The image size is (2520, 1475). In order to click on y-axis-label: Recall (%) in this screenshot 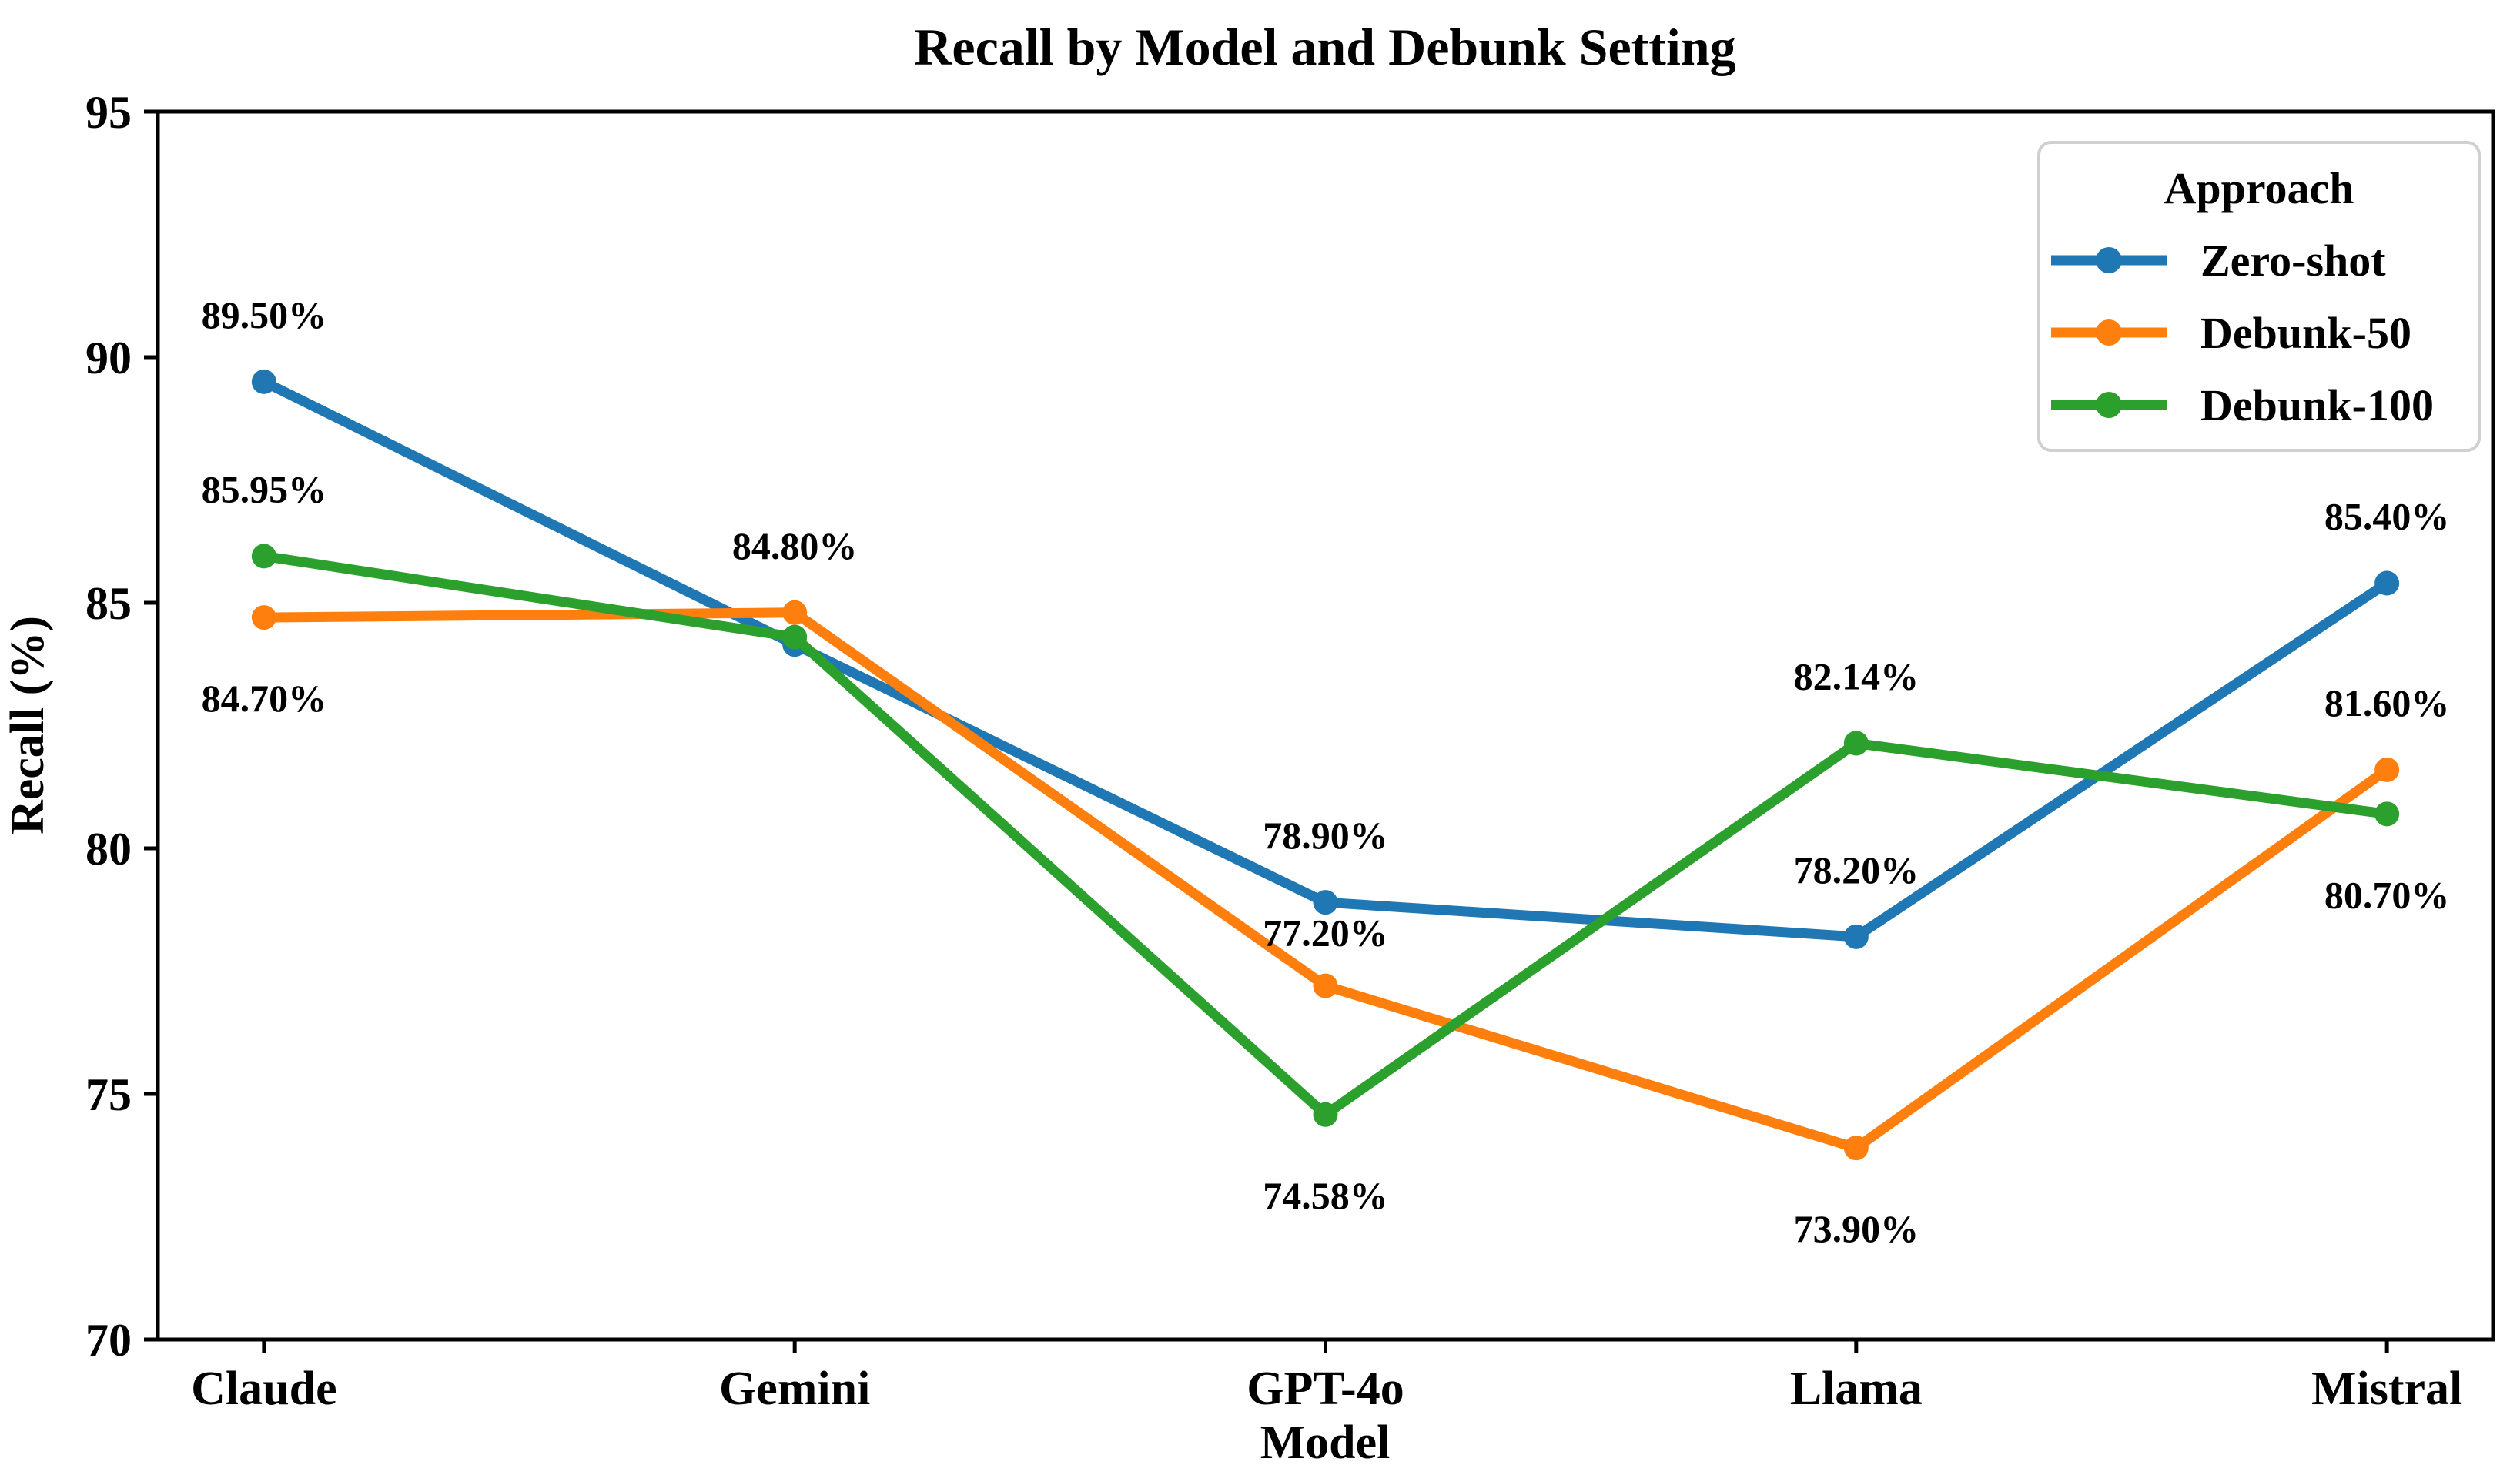, I will do `click(28, 725)`.